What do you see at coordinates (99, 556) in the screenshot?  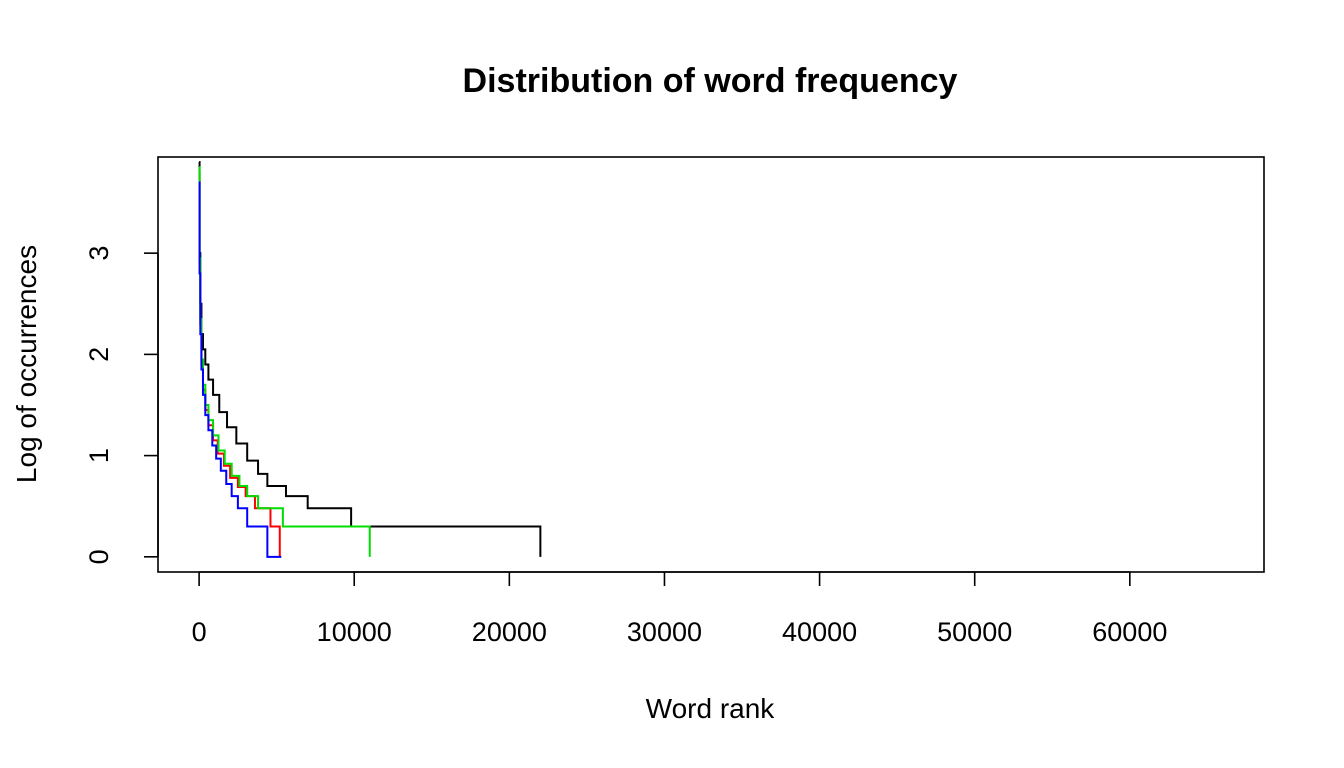 I see `y-tick-label: 0` at bounding box center [99, 556].